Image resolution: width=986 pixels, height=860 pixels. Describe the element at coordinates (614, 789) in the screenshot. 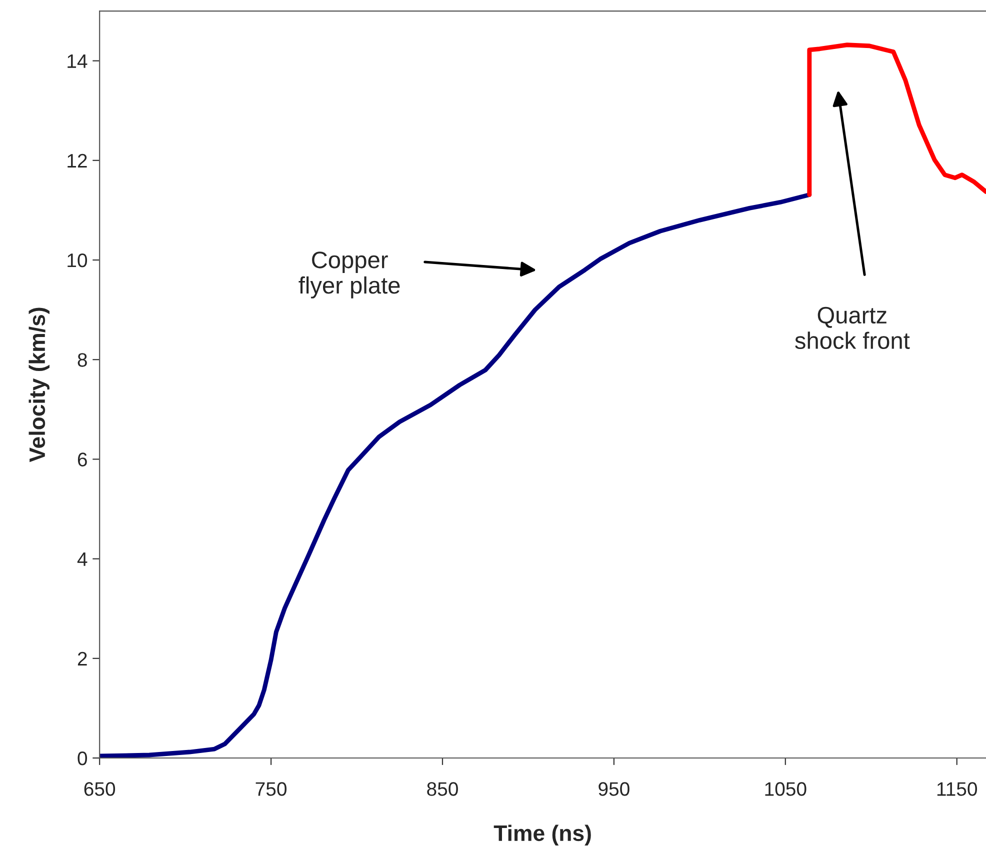

I see `x-tick-label: 950` at that location.